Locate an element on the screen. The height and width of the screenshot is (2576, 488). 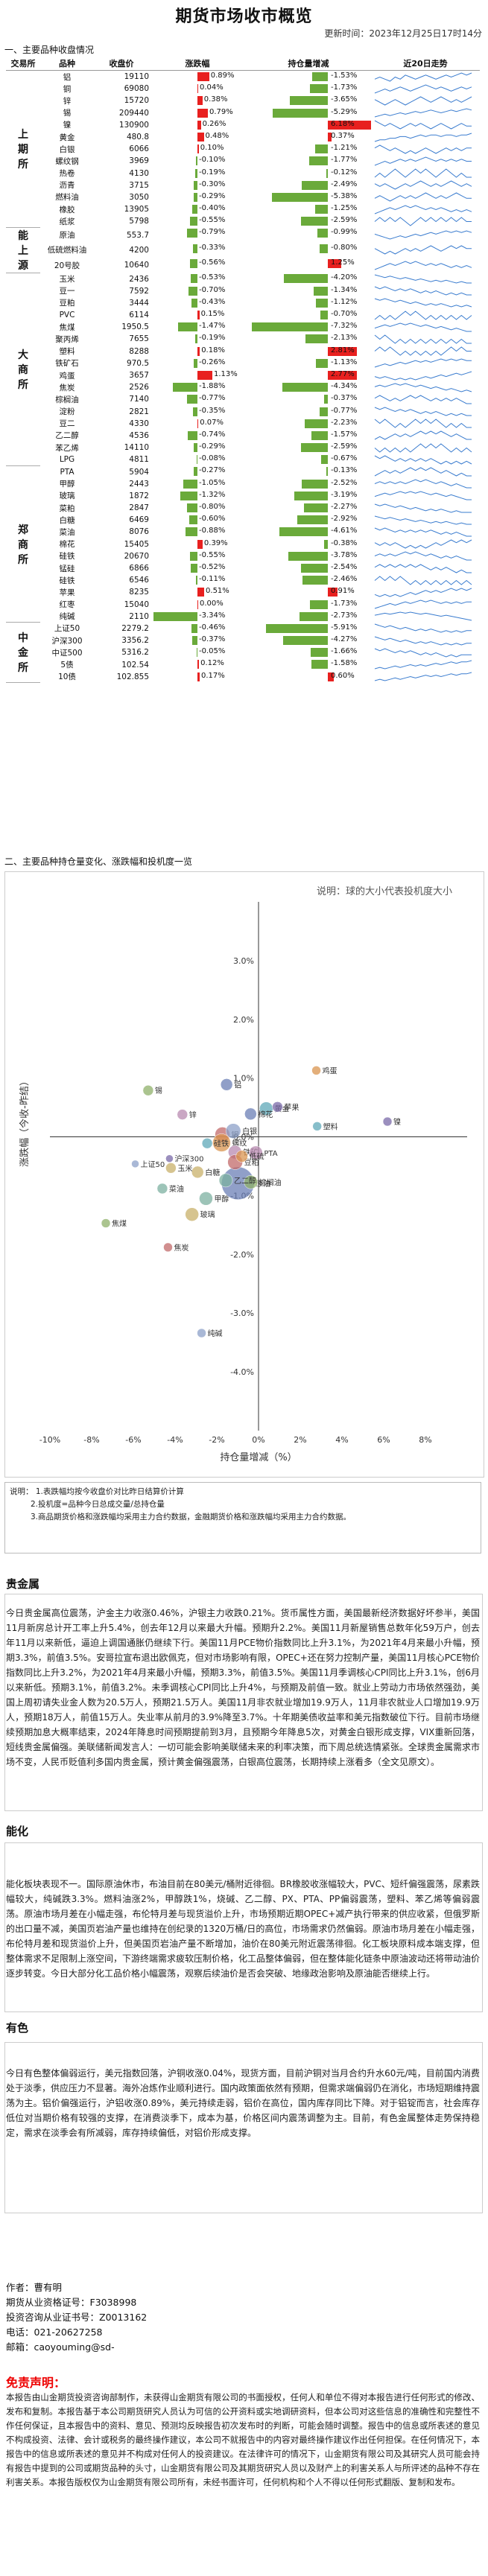
oi-cell: -3.19% is located at coordinates (308, 496).